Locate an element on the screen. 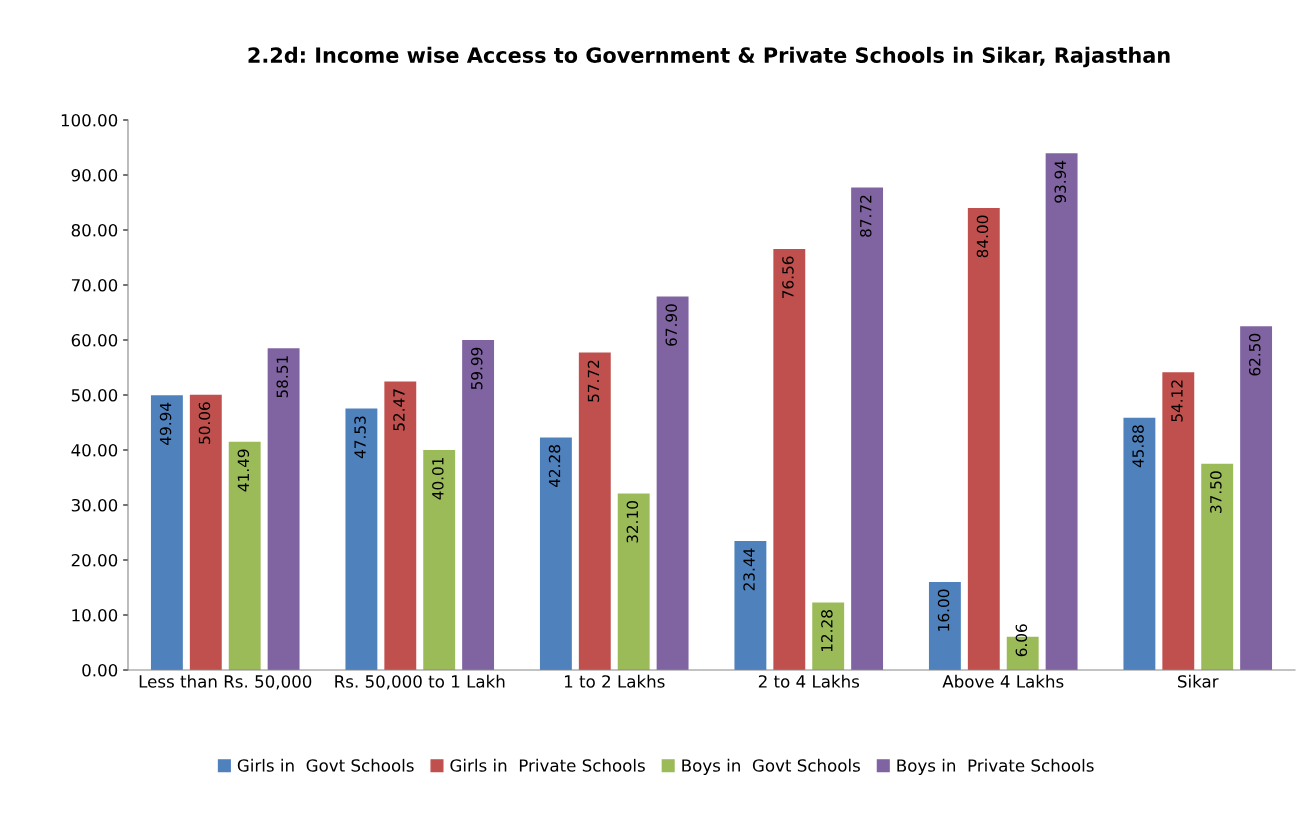  x-tick-label: 2 to 4 Lakhs is located at coordinates (809, 681).